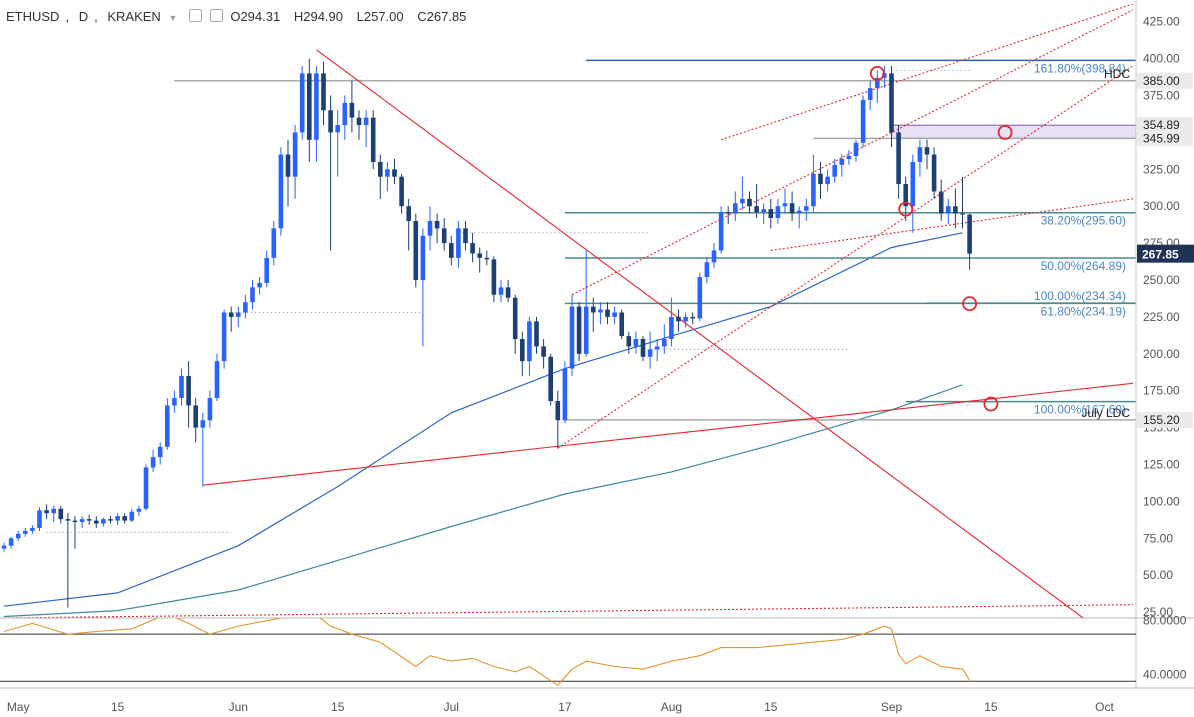 Image resolution: width=1194 pixels, height=717 pixels. What do you see at coordinates (318, 16) in the screenshot?
I see `high-value: H294.90` at bounding box center [318, 16].